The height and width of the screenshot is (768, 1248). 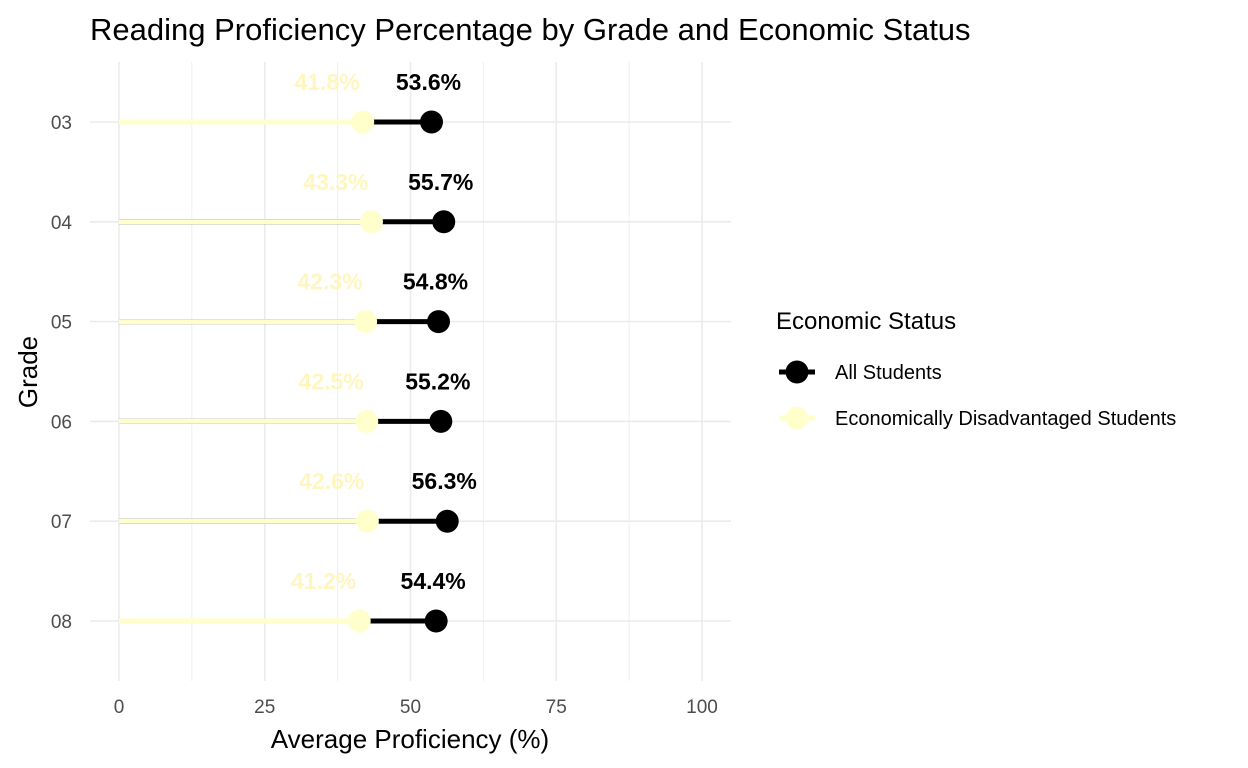 I want to click on x-tick-label: 50, so click(x=410, y=707).